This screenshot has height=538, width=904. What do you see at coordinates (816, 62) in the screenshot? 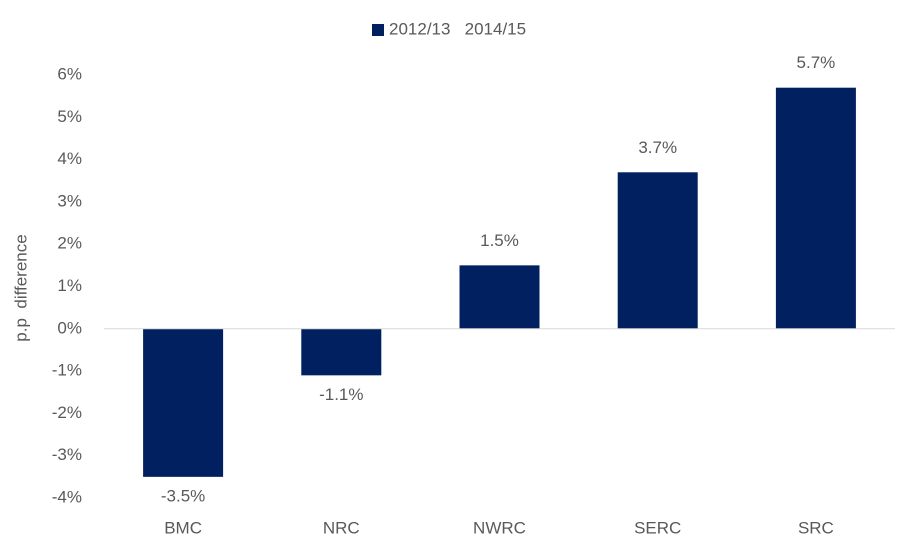
I see `data-label: 5.7%` at bounding box center [816, 62].